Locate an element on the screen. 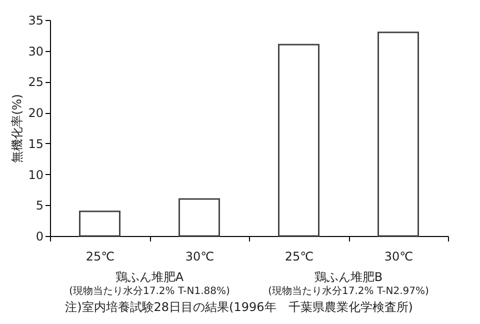  y-tick-label: 30 is located at coordinates (36, 51).